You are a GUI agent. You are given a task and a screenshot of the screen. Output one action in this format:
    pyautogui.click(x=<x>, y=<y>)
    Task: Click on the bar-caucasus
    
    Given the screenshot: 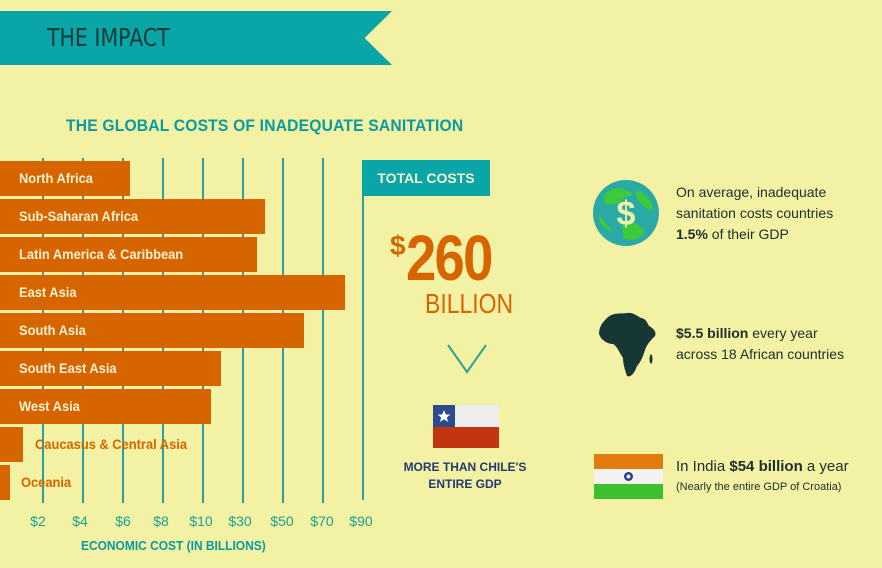 What is the action you would take?
    pyautogui.click(x=11, y=444)
    